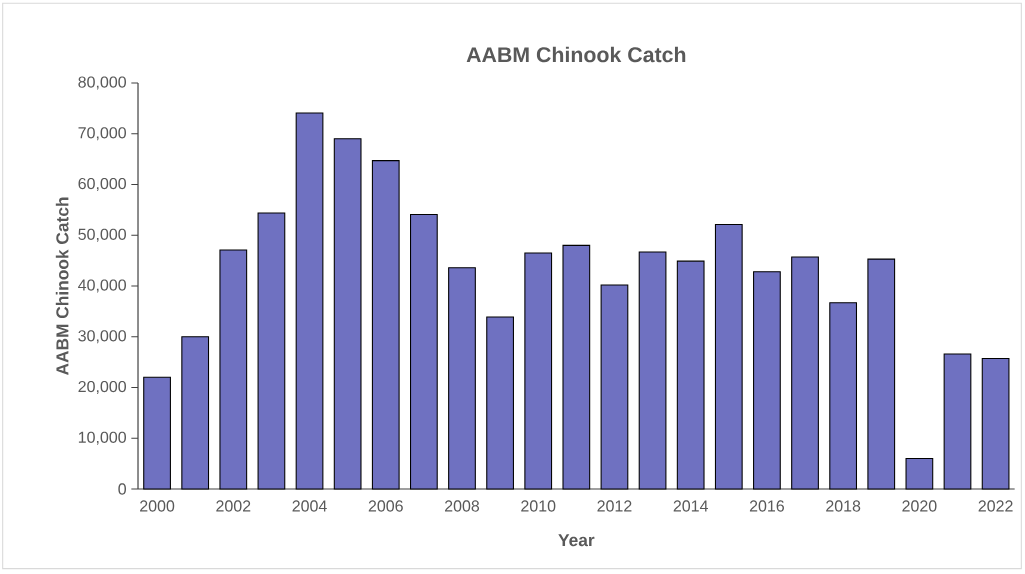  Describe the element at coordinates (690, 506) in the screenshot. I see `x-tick-label: 2014` at that location.